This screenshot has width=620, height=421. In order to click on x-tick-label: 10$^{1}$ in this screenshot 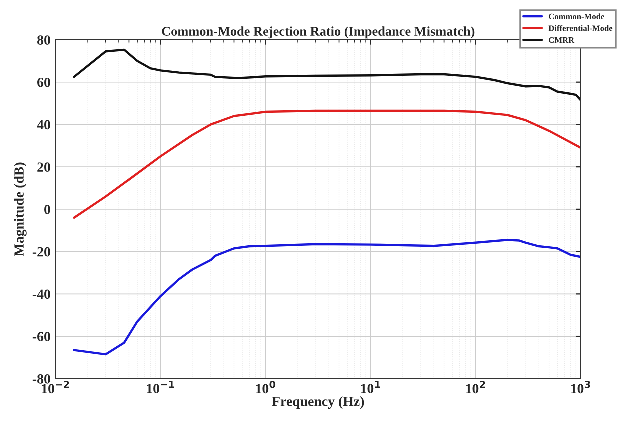, I will do `click(370, 387)`.